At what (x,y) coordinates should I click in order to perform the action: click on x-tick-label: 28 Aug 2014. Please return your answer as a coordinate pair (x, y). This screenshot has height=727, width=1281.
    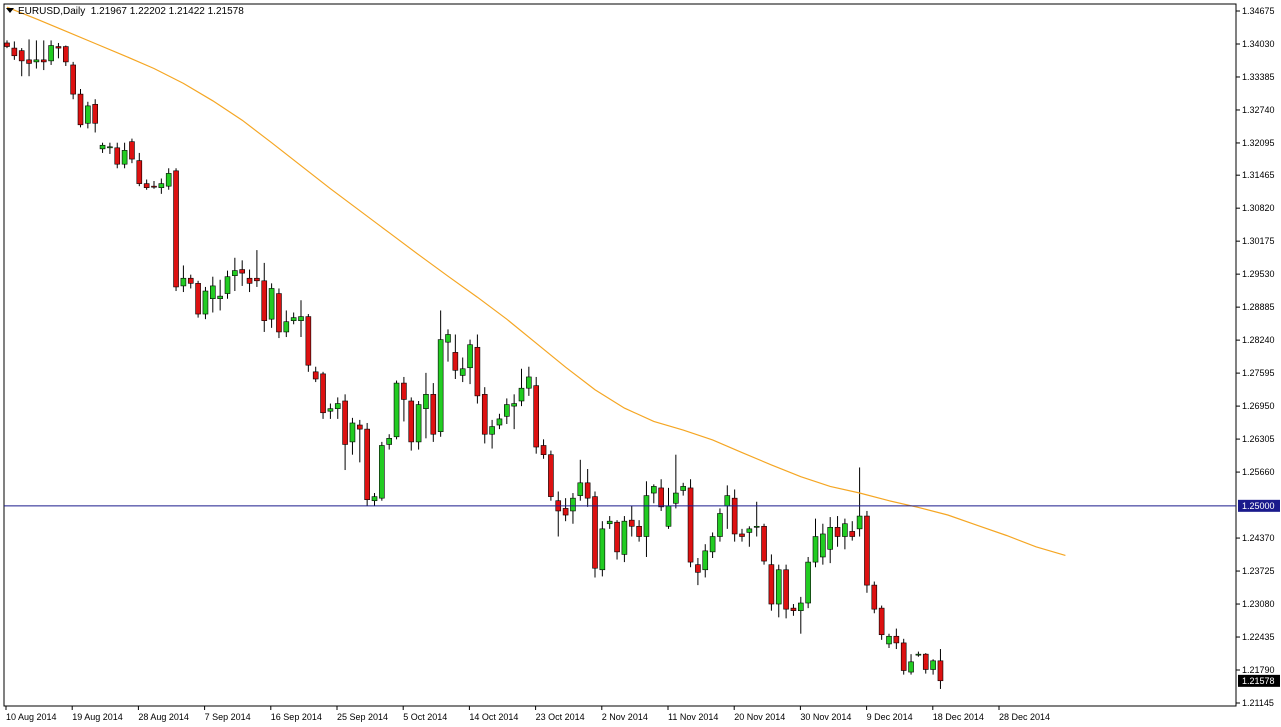
    Looking at the image, I should click on (163, 717).